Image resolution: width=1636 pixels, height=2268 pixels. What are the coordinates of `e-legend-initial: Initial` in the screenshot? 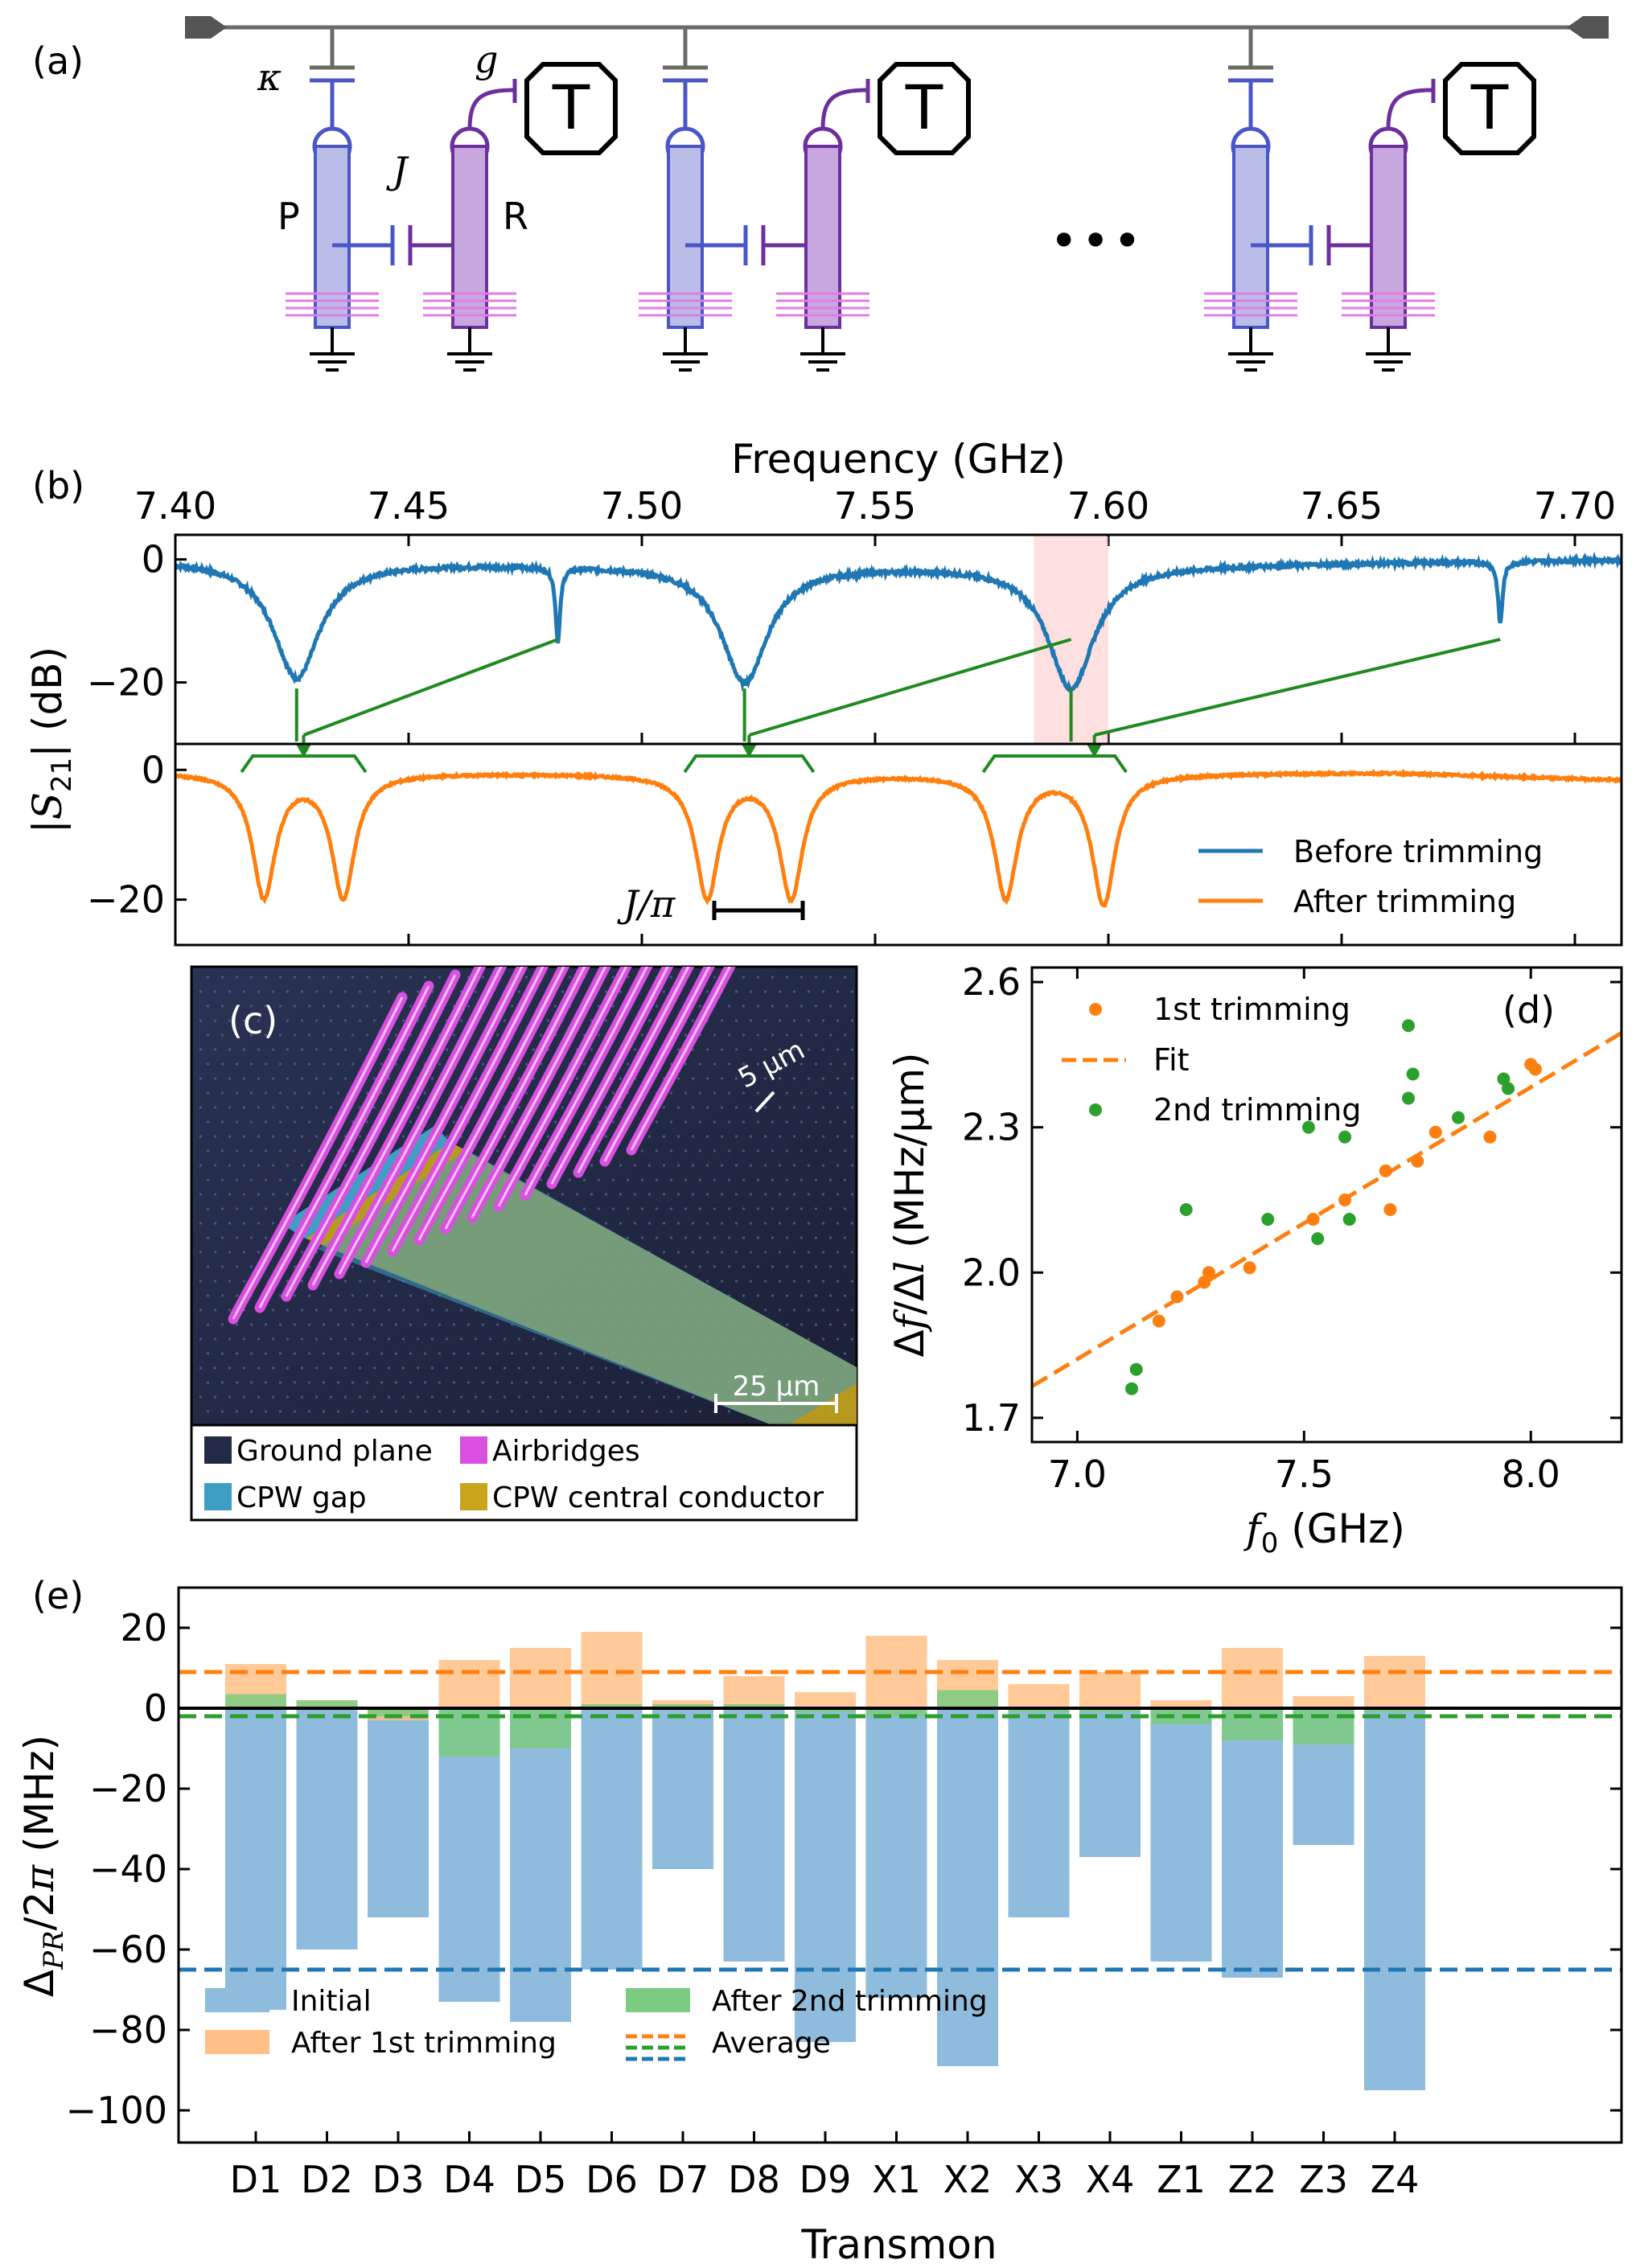 It's located at (332, 2002).